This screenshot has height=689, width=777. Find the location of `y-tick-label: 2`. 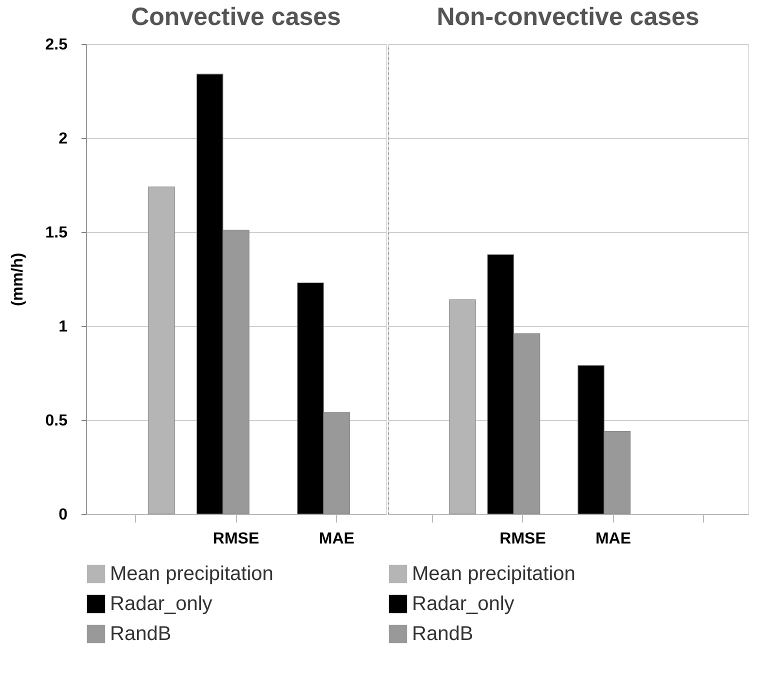

y-tick-label: 2 is located at coordinates (63, 139).